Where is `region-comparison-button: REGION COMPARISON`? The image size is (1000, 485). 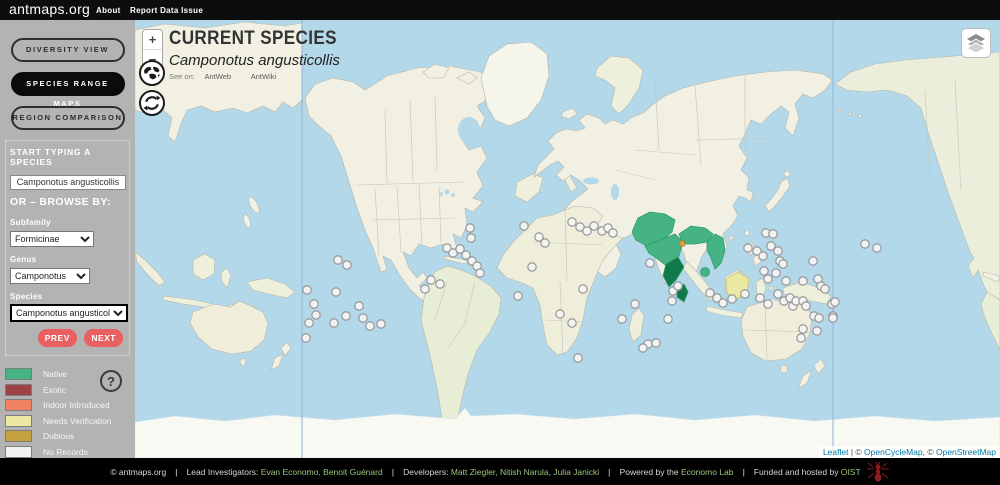
region-comparison-button: REGION COMPARISON is located at coordinates (67, 118).